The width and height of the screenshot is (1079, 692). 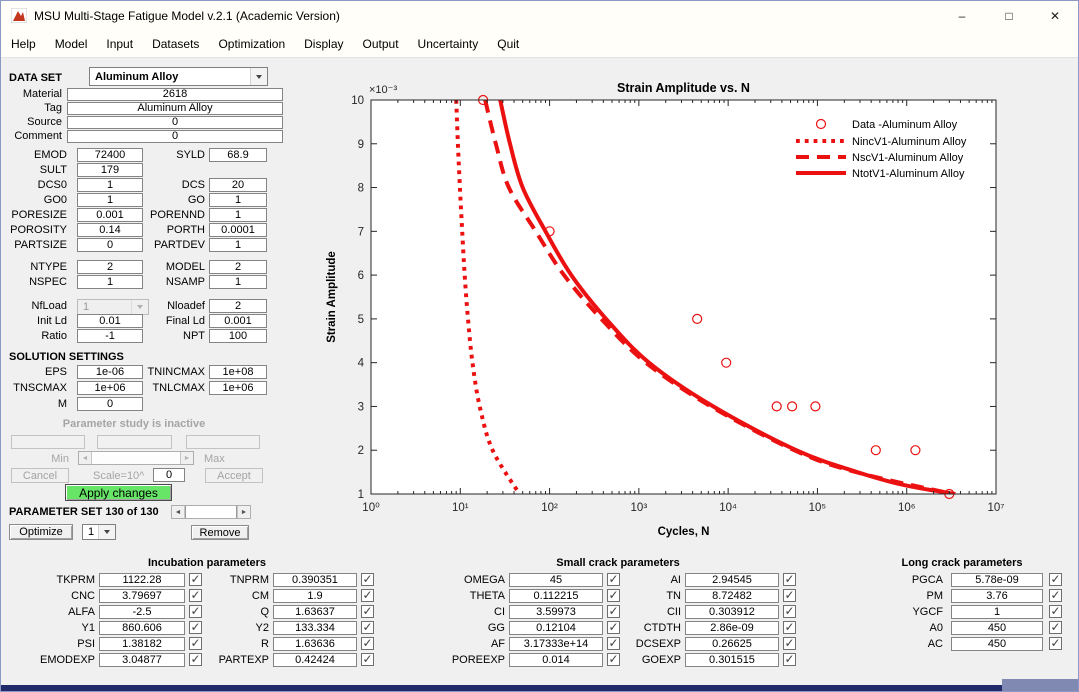 I want to click on field-input: 0.112215, so click(x=556, y=596).